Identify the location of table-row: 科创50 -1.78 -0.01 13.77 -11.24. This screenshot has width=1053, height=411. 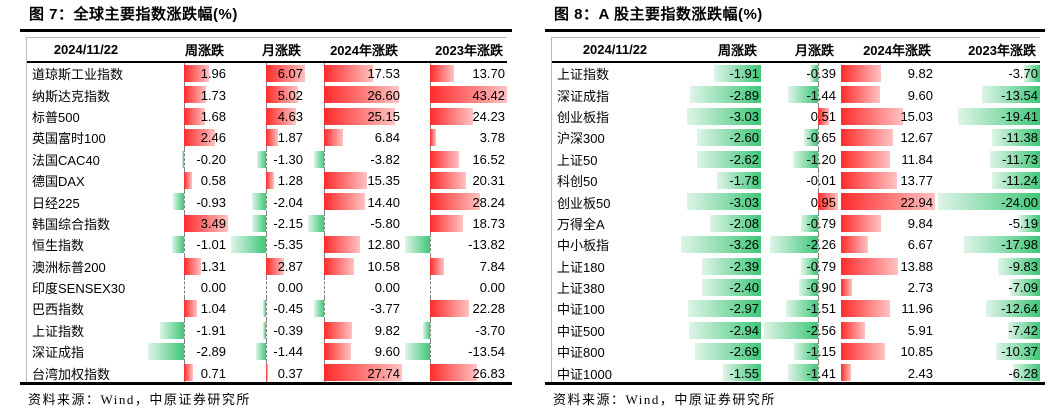
(796, 180).